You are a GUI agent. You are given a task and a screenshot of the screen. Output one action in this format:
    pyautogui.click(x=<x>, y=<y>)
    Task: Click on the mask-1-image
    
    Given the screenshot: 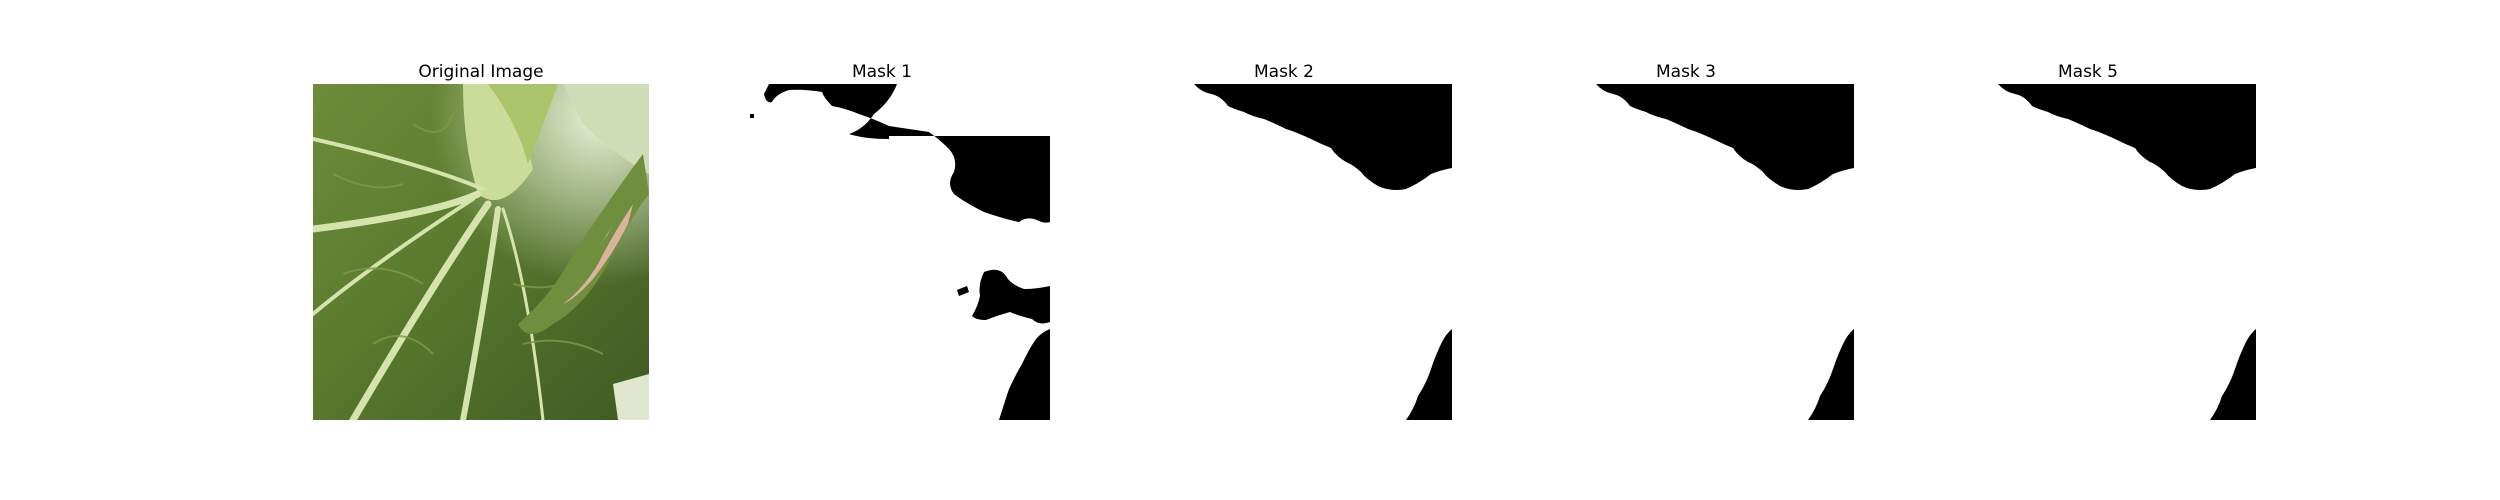 What is the action you would take?
    pyautogui.click(x=882, y=252)
    